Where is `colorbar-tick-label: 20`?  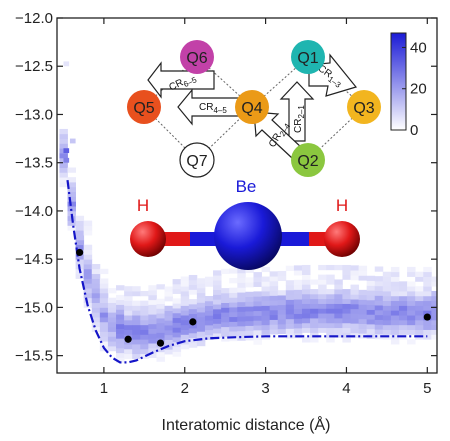
colorbar-tick-label: 20 is located at coordinates (418, 89).